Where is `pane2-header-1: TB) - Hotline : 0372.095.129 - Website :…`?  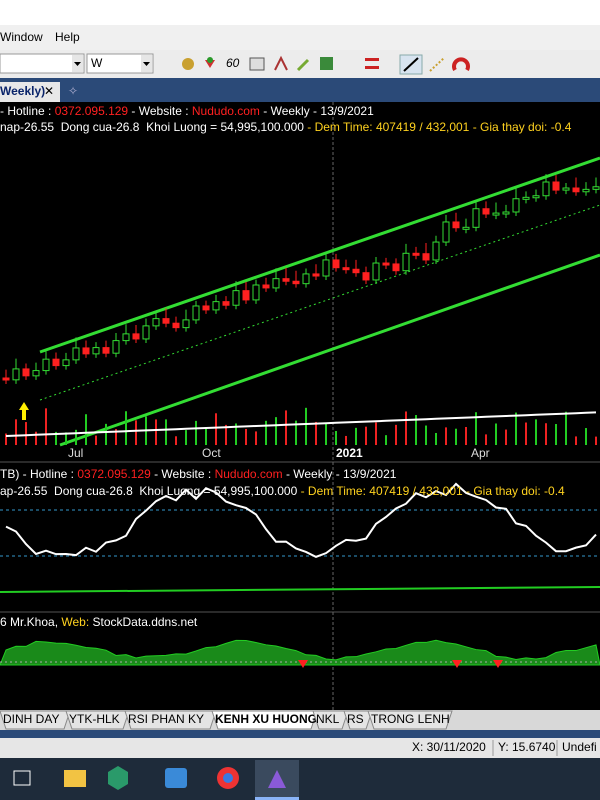
pane2-header-1: TB) - Hotline : 0372.095.129 - Website :… is located at coordinates (198, 474).